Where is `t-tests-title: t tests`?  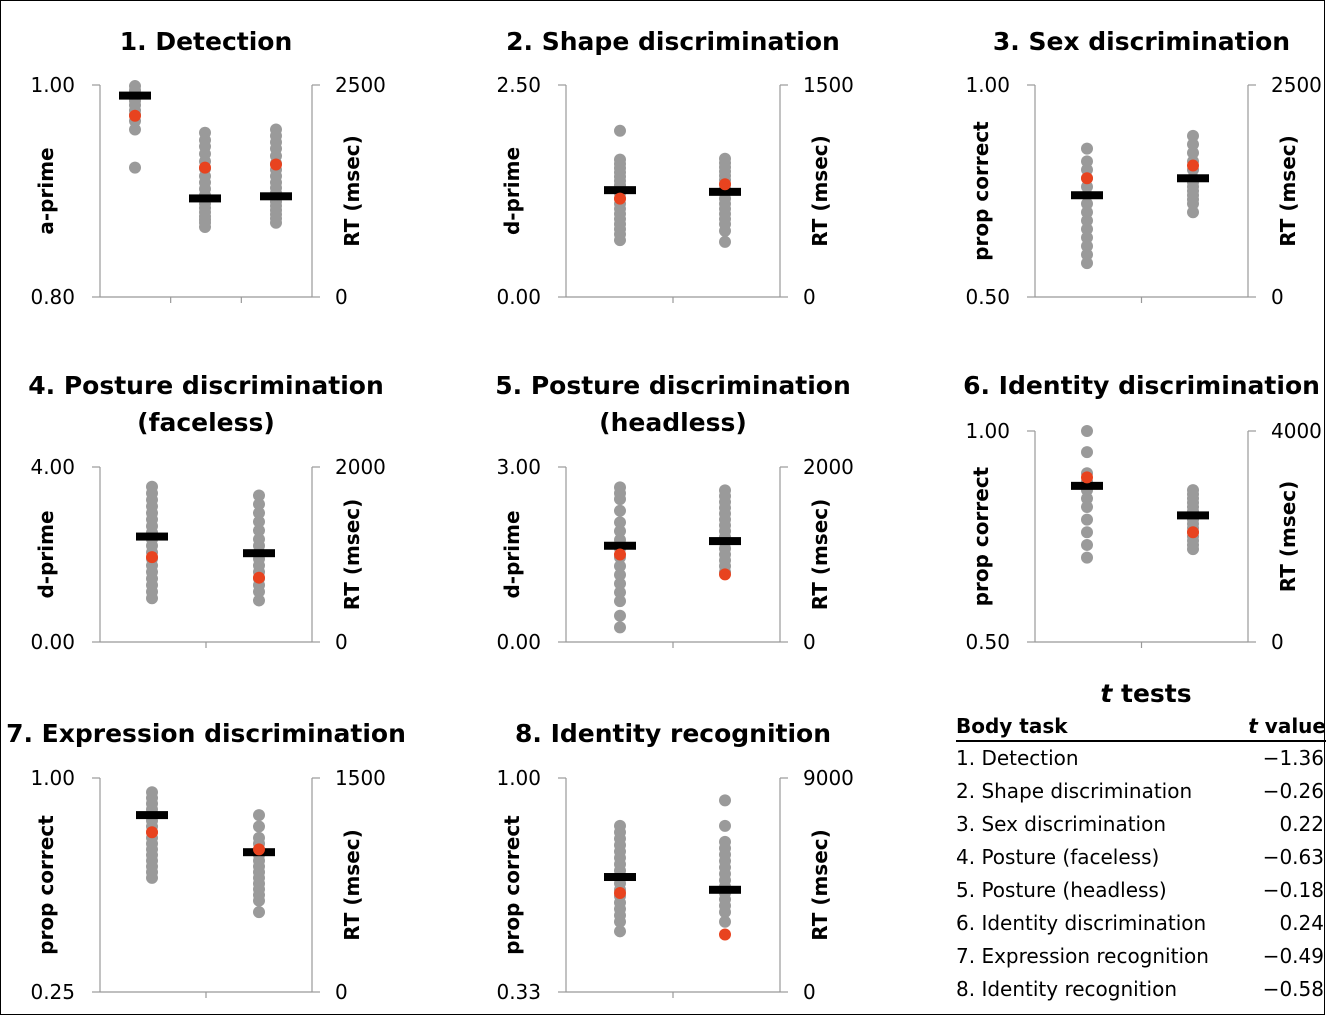 t-tests-title: t tests is located at coordinates (1141, 694).